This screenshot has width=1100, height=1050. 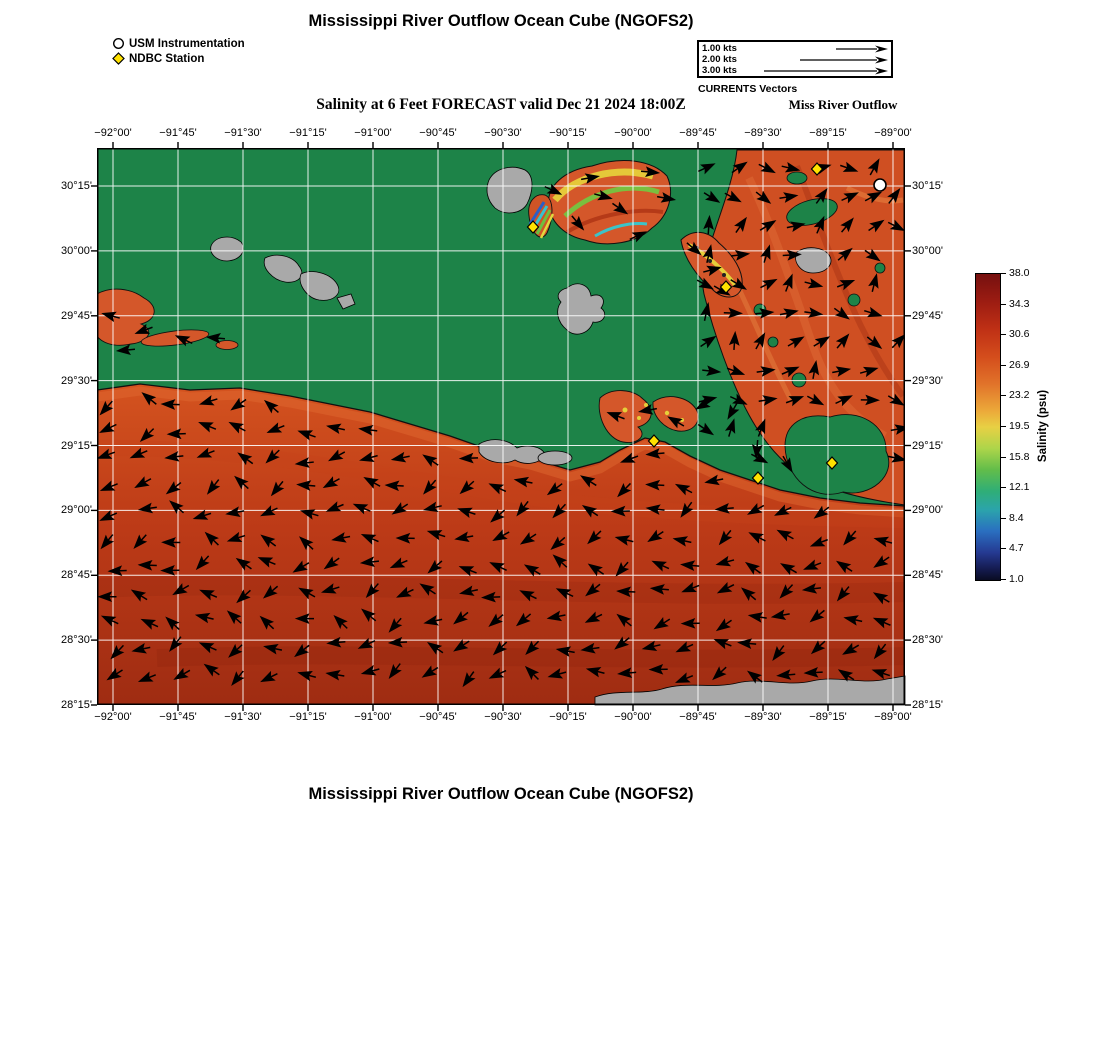 What do you see at coordinates (167, 58) in the screenshot?
I see `ndbc-legend-label: NDBC Station` at bounding box center [167, 58].